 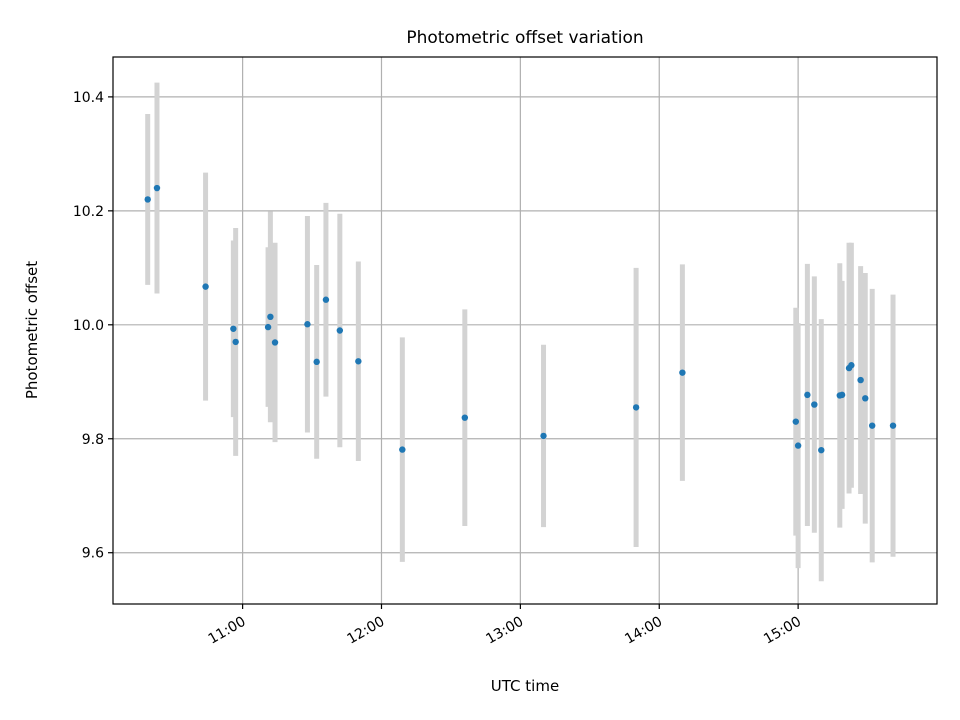 What do you see at coordinates (525, 686) in the screenshot?
I see `x-axis-label: UTC time` at bounding box center [525, 686].